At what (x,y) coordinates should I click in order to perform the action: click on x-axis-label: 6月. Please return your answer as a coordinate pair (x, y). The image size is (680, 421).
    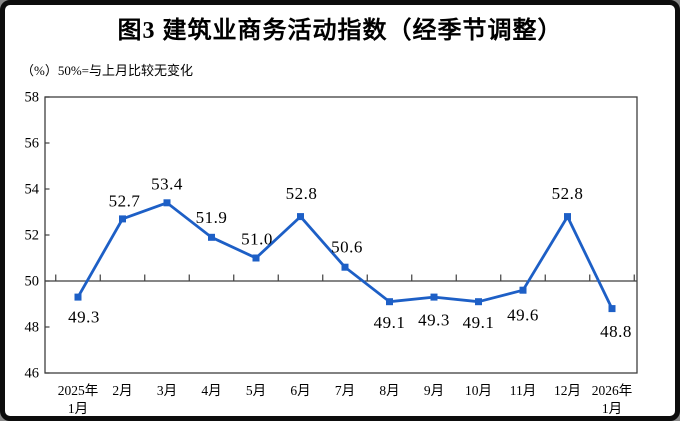
    Looking at the image, I should click on (300, 390).